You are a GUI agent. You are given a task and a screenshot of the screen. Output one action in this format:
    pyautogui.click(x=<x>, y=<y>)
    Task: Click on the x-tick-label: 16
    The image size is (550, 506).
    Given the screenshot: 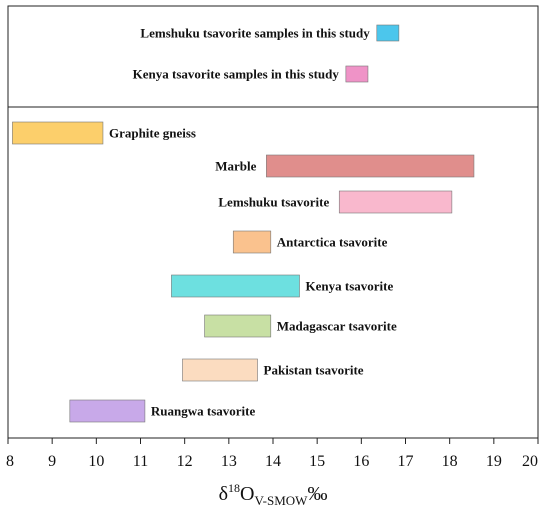 What is the action you would take?
    pyautogui.click(x=361, y=461)
    